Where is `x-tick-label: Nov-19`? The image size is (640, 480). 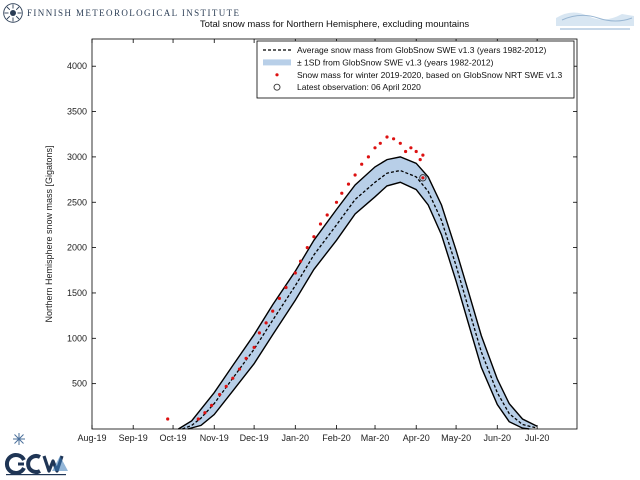
x-tick-label: Nov-19 is located at coordinates (214, 438).